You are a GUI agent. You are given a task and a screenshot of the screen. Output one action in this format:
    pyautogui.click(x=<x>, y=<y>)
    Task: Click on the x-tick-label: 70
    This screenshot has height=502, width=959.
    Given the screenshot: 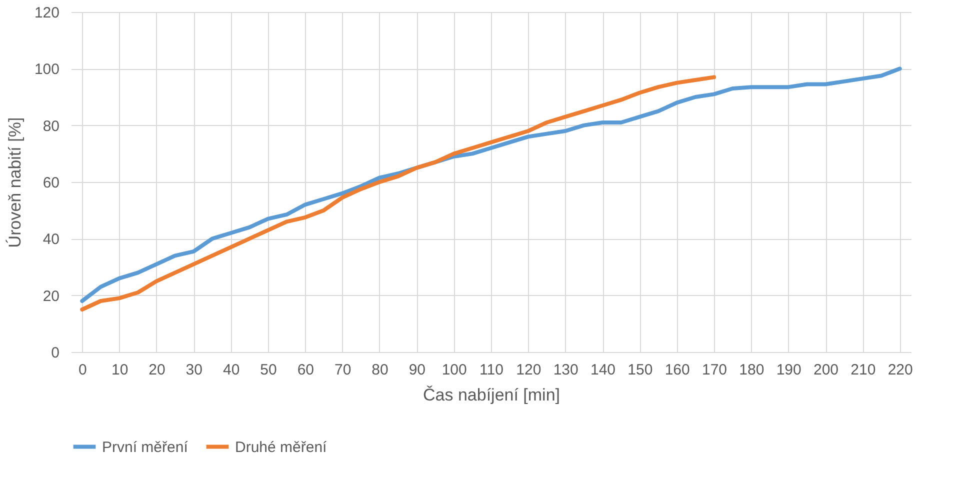 What is the action you would take?
    pyautogui.click(x=343, y=370)
    